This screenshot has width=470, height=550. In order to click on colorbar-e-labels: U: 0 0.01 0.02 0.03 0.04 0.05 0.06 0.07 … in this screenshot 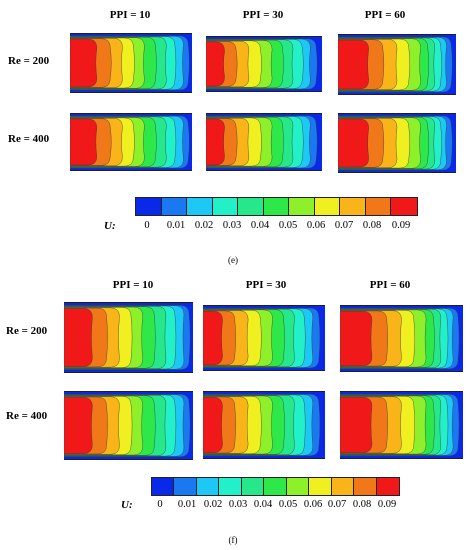, I will do `click(270, 228)`.